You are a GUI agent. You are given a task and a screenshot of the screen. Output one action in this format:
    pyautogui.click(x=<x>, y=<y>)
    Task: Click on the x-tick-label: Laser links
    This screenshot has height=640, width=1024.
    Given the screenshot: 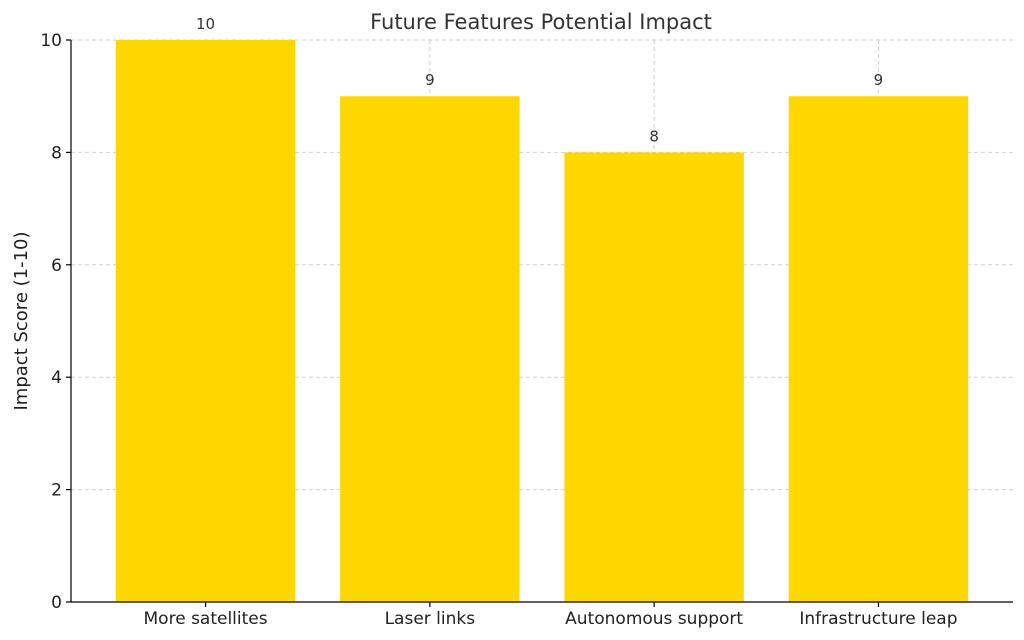 What is the action you would take?
    pyautogui.click(x=430, y=619)
    